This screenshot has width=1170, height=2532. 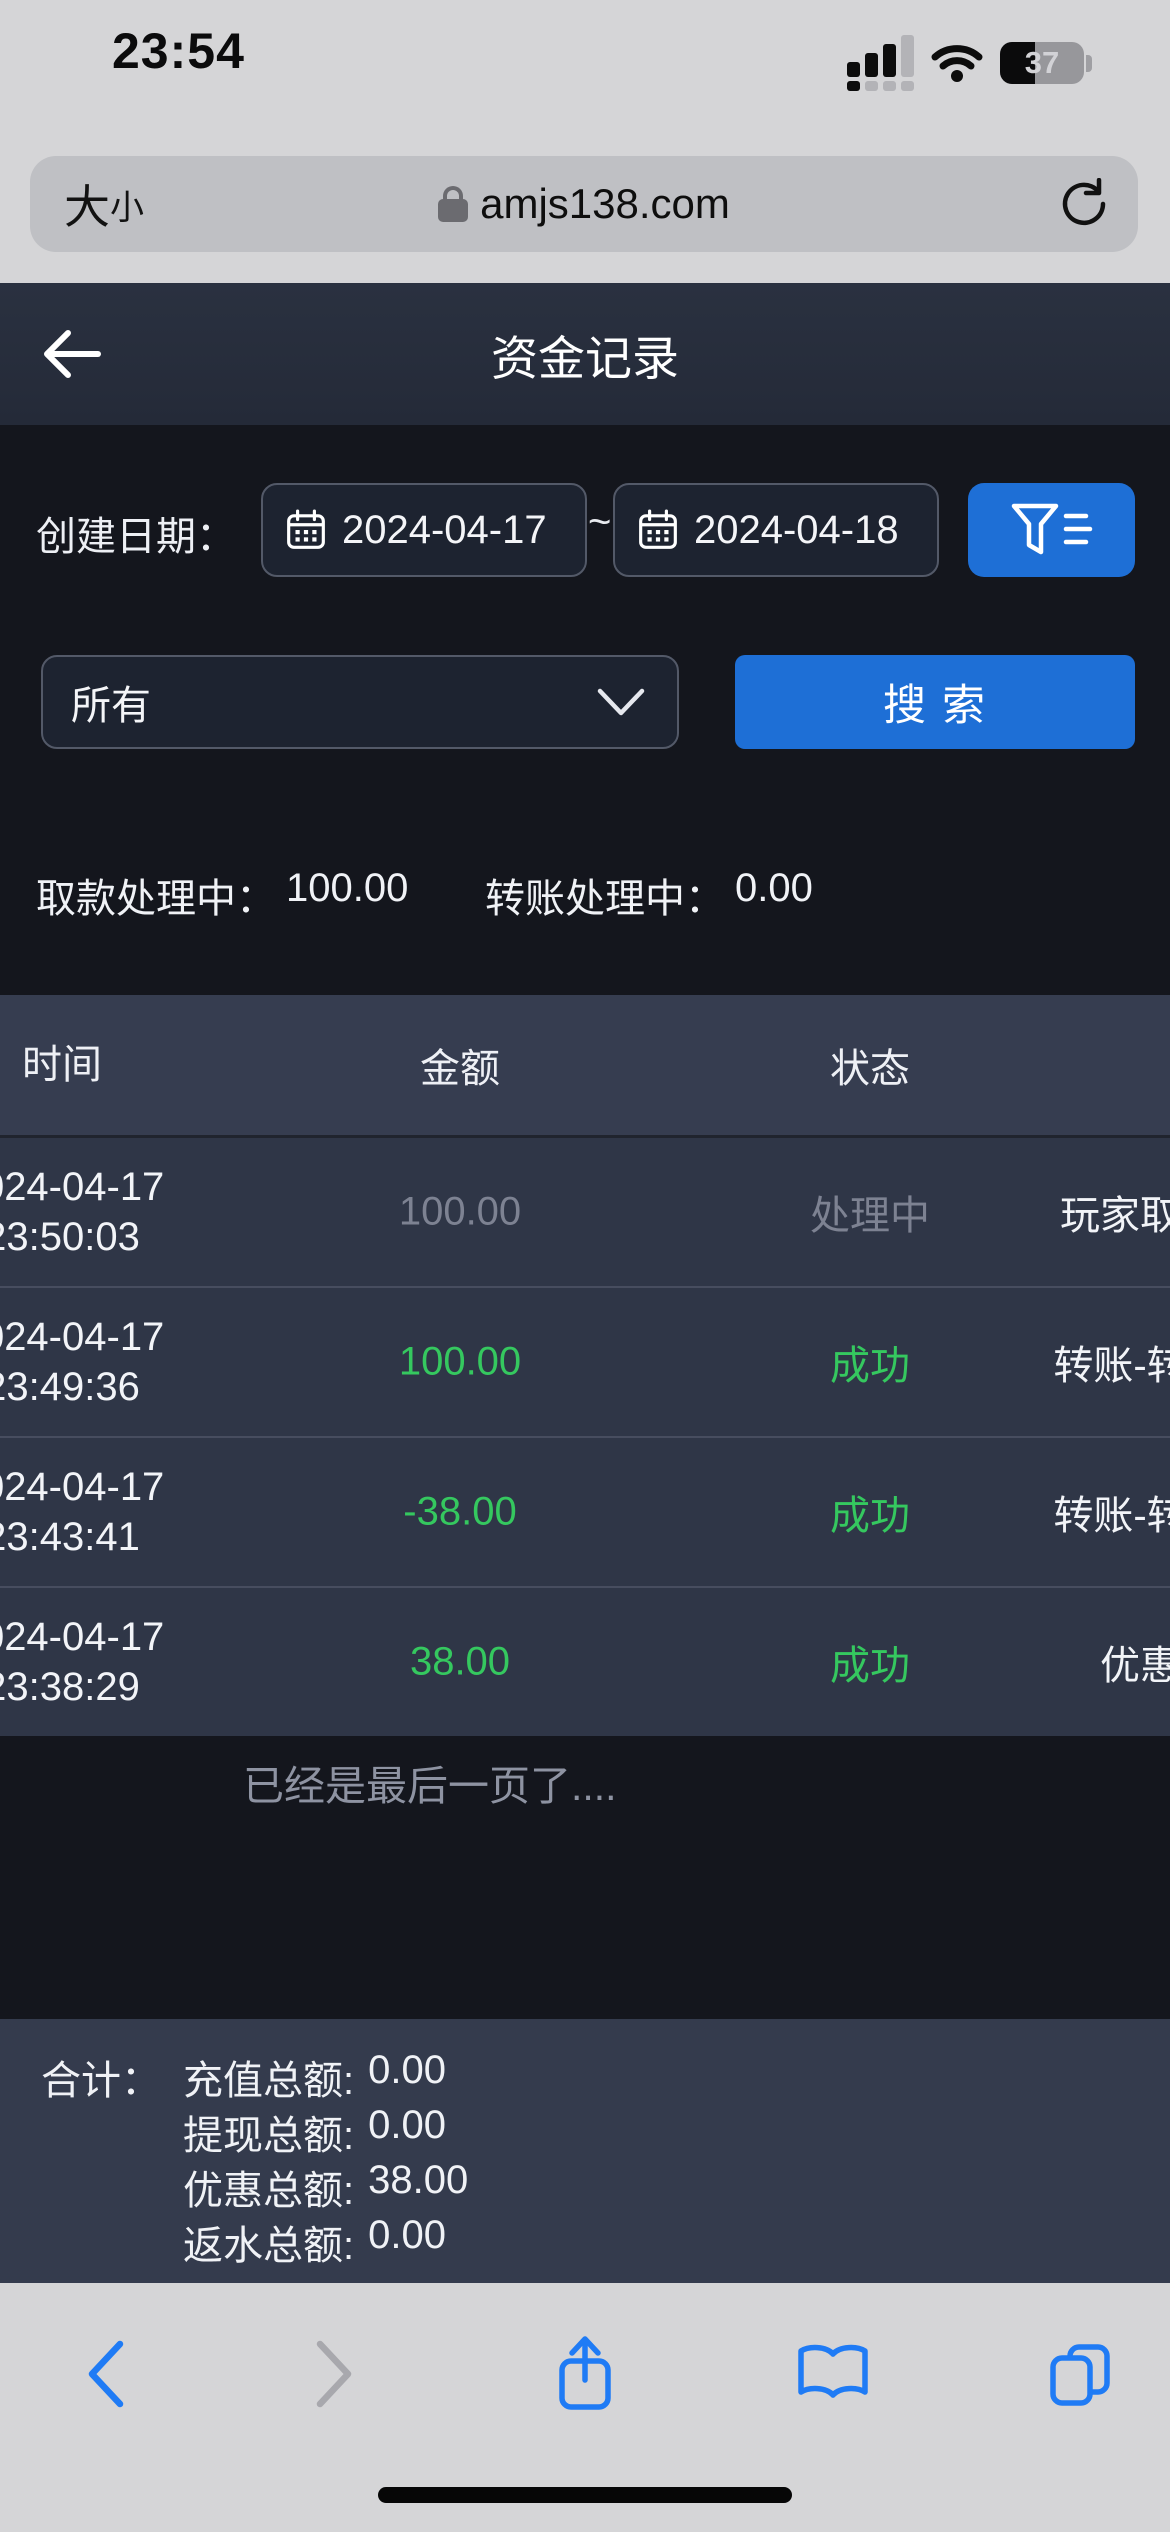 I want to click on date-to-value: 2024-04-18, so click(x=796, y=529).